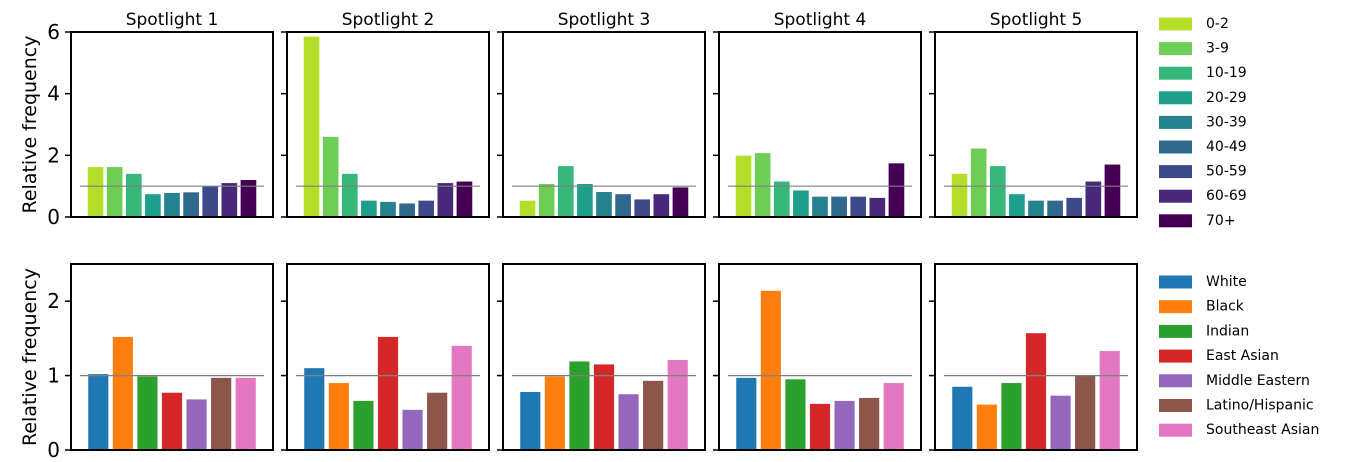 The width and height of the screenshot is (1351, 462). Describe the element at coordinates (1262, 430) in the screenshot. I see `legend-label: Southeast Asian` at that location.